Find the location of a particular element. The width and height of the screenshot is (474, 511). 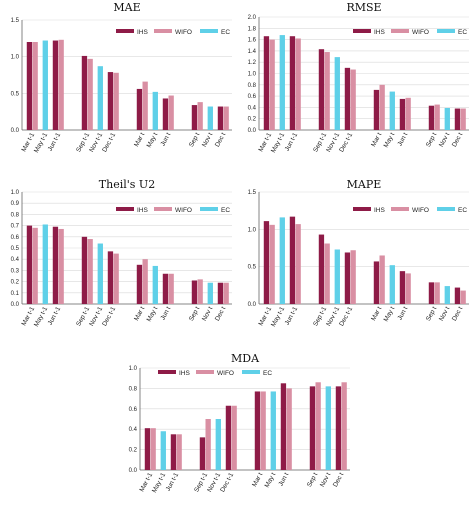

rmse-title: RMSE is located at coordinates (363, 7).